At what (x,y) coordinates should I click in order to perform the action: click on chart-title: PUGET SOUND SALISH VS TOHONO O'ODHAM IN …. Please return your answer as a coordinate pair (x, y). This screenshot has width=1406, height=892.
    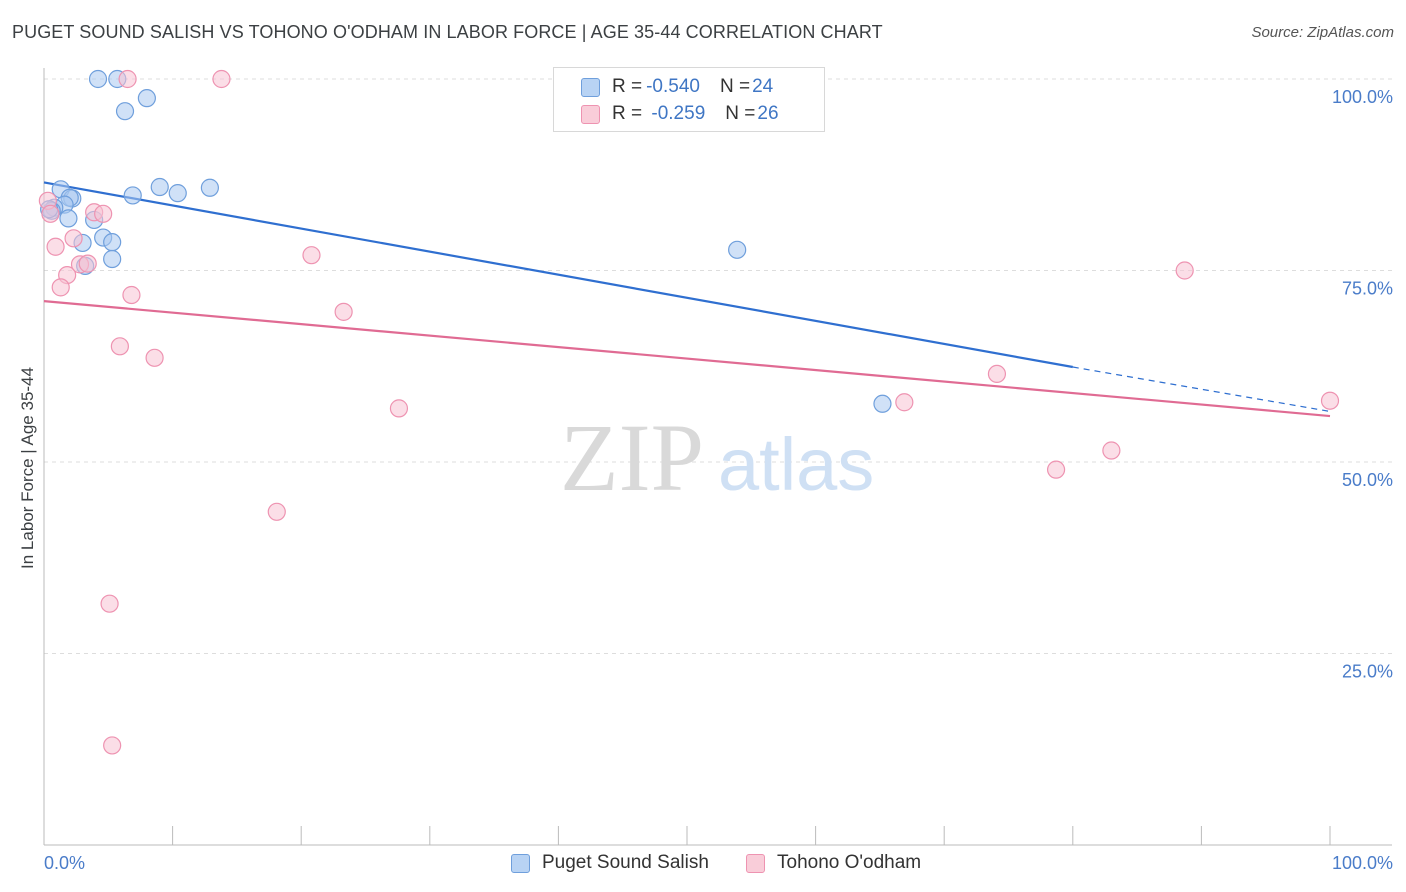
    Looking at the image, I should click on (447, 32).